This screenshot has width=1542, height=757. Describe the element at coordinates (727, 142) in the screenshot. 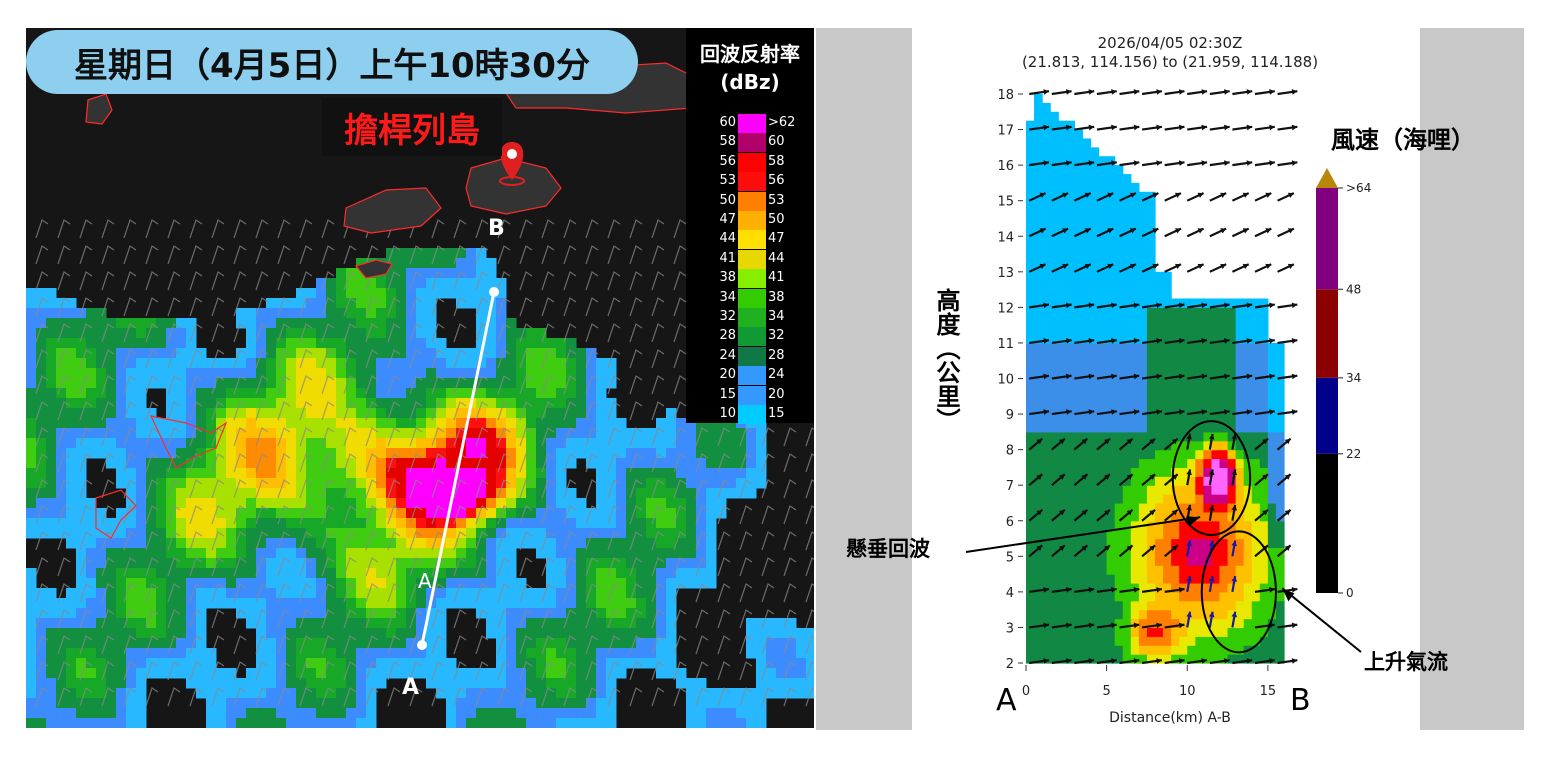

I see `legend-low-value: 58` at that location.